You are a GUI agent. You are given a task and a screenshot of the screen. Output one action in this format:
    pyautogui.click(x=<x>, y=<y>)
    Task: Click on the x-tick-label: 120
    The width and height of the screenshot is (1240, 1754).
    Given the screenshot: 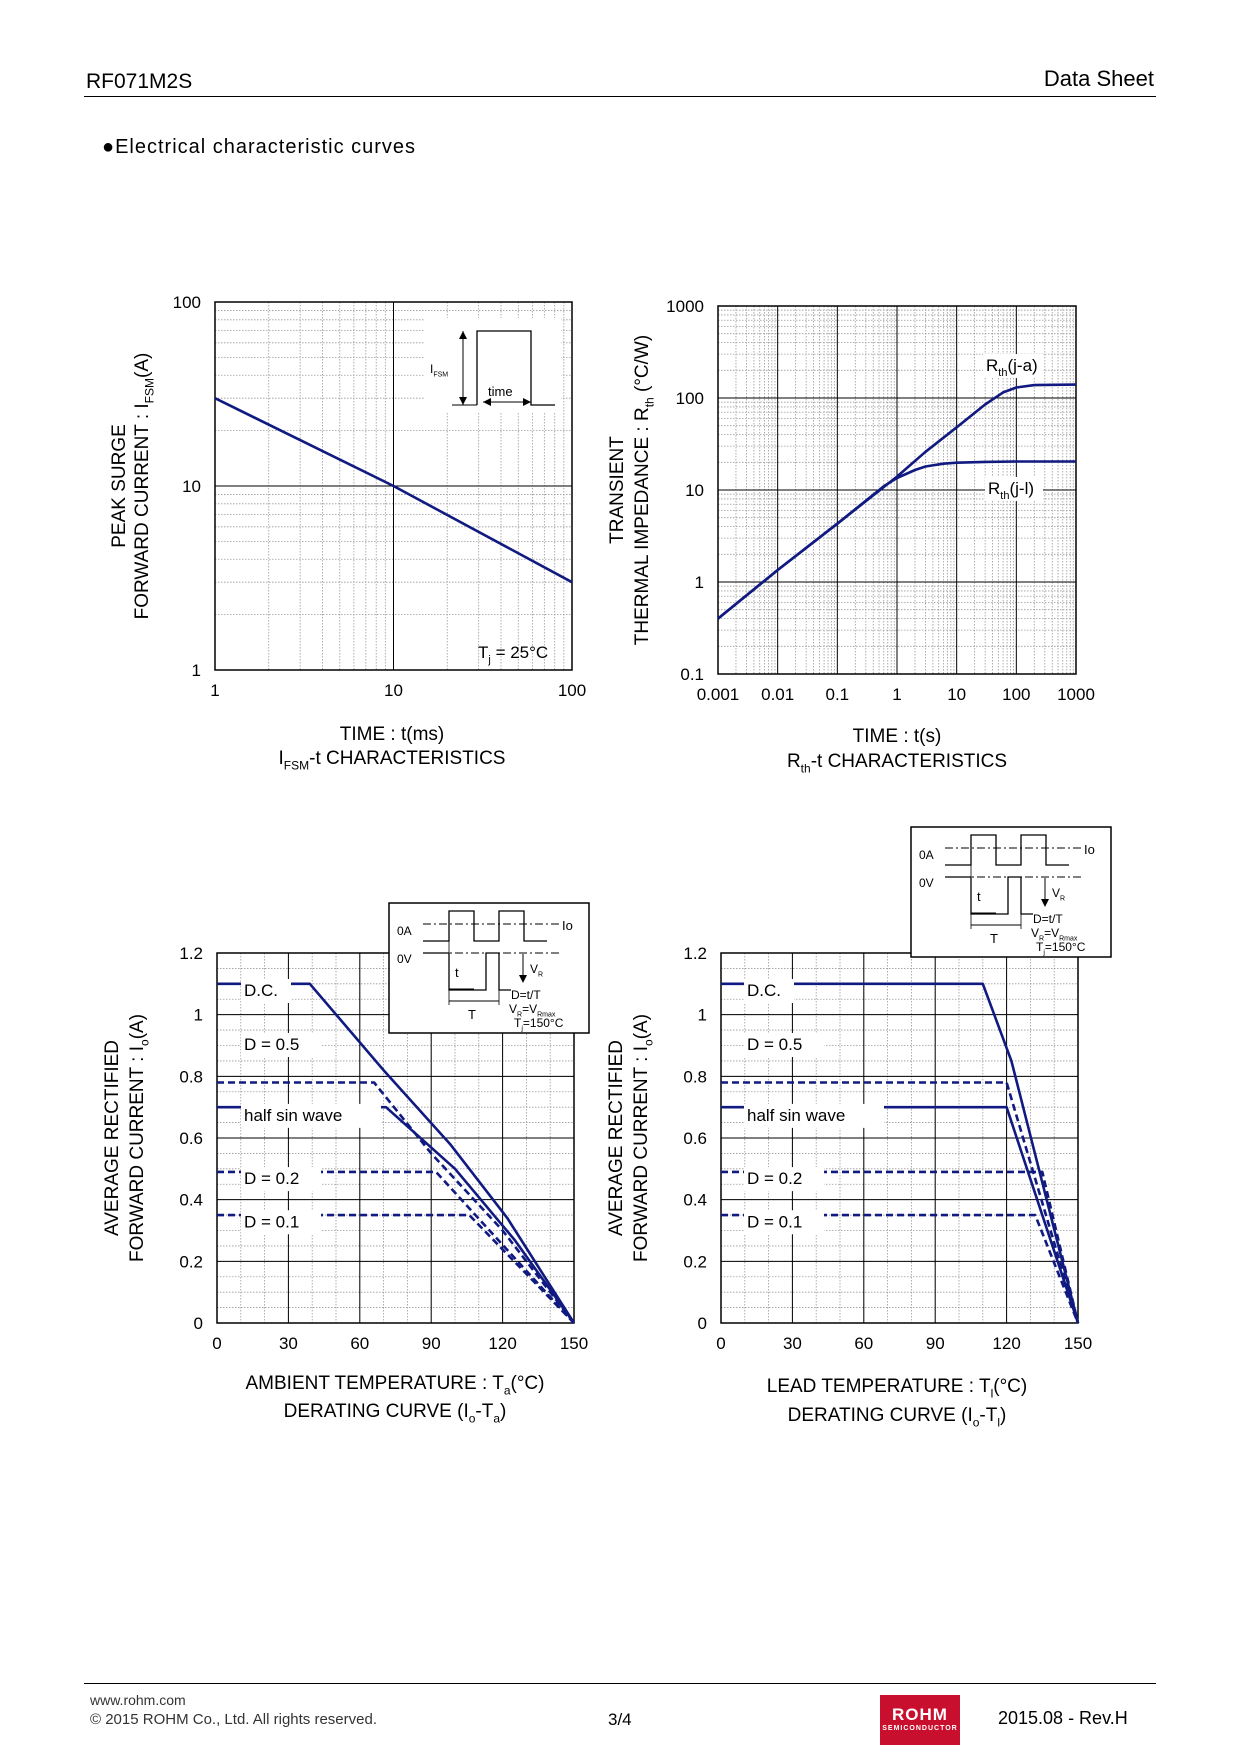 What is the action you would take?
    pyautogui.click(x=1006, y=1343)
    